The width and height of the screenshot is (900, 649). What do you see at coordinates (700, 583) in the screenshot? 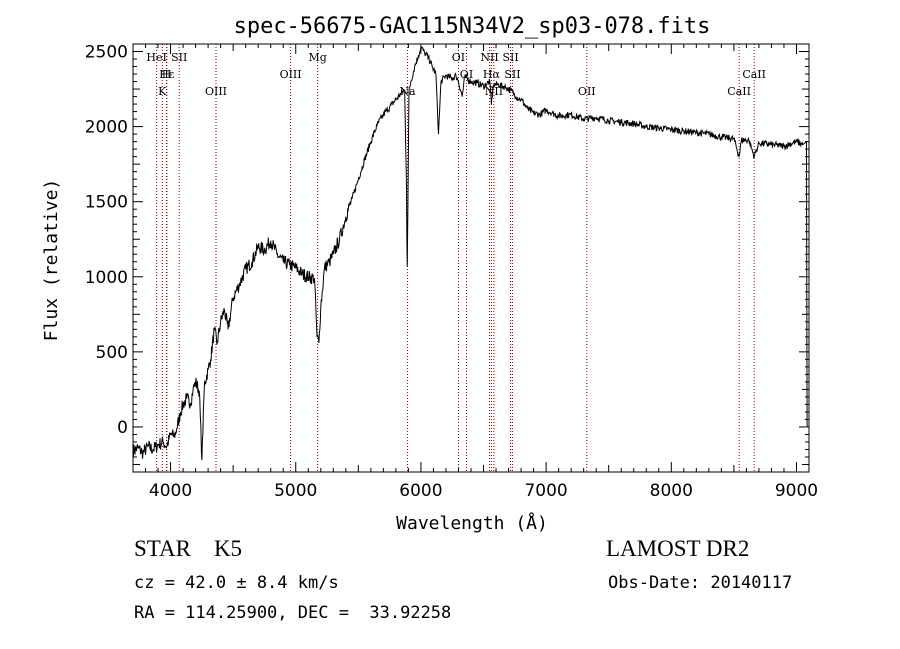
I see `observation-date-text: Obs-Date: 20140117` at bounding box center [700, 583].